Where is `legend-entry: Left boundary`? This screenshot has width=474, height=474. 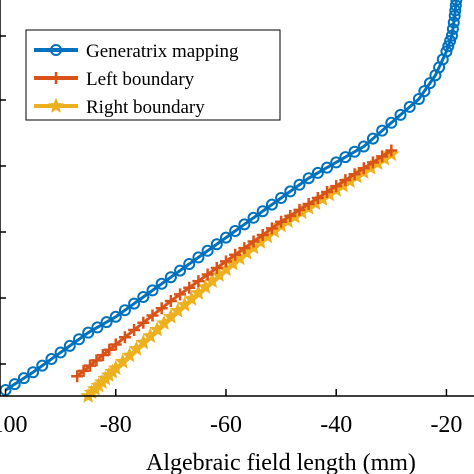
legend-entry: Left boundary is located at coordinates (114, 79).